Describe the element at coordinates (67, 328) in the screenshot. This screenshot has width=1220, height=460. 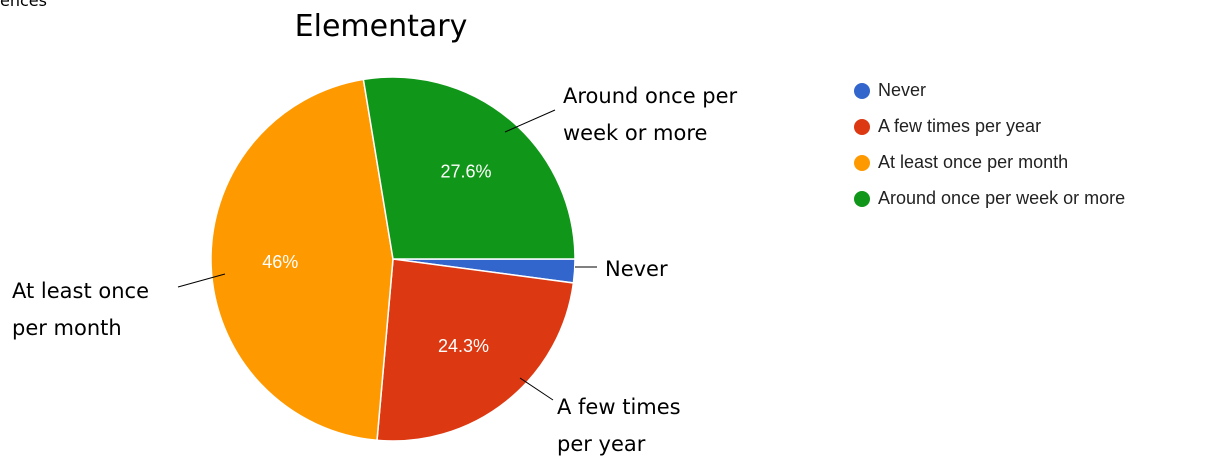
I see `callout-label: per month` at that location.